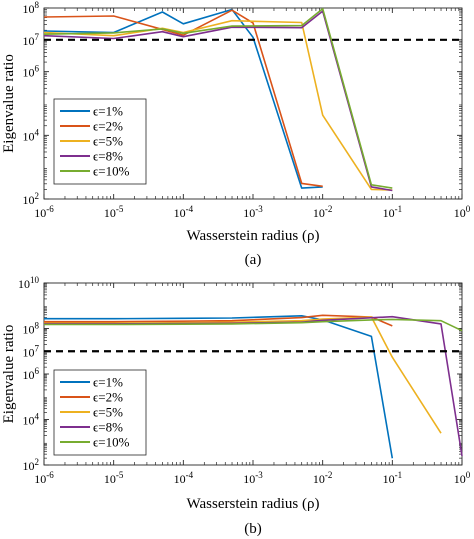 This screenshot has width=474, height=539. Describe the element at coordinates (253, 529) in the screenshot. I see `subfigure-caption: (b)` at that location.